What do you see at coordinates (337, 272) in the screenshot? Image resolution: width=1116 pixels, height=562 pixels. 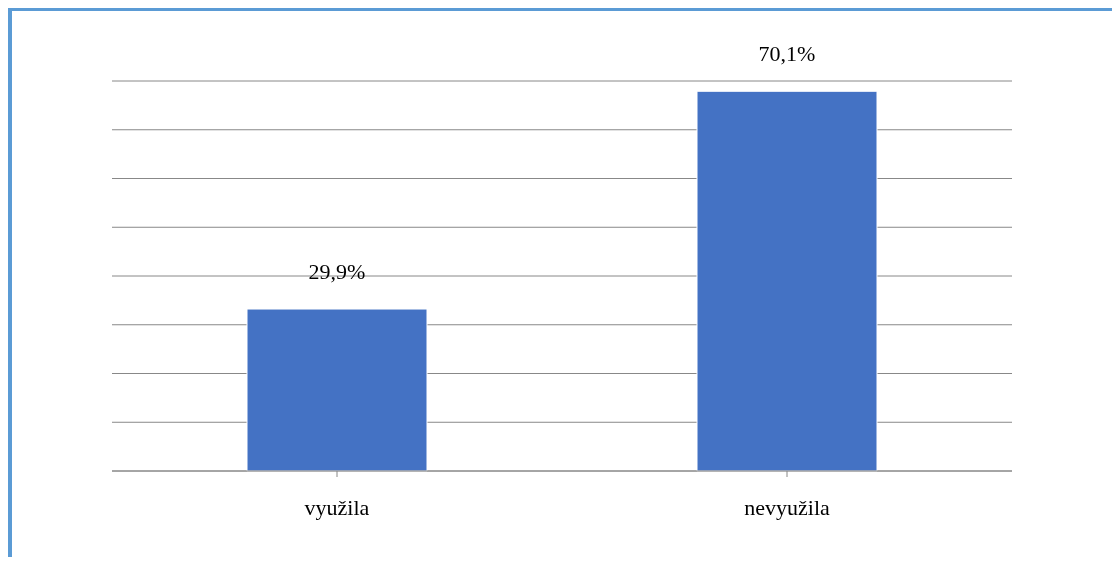 I see `data-label: 29,9%` at bounding box center [337, 272].